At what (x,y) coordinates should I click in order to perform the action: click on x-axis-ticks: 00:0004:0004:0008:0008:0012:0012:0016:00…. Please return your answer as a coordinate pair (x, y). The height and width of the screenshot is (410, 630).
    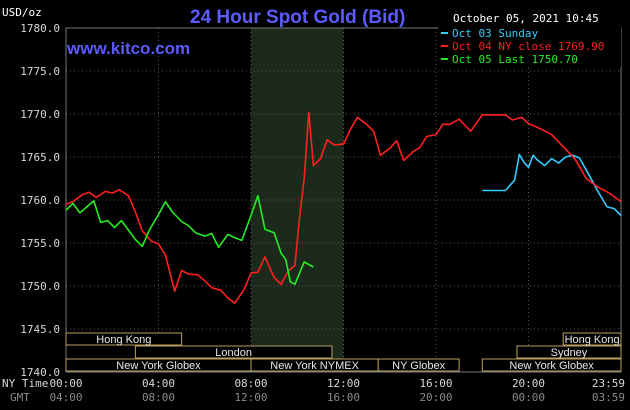
    Looking at the image, I should click on (337, 390).